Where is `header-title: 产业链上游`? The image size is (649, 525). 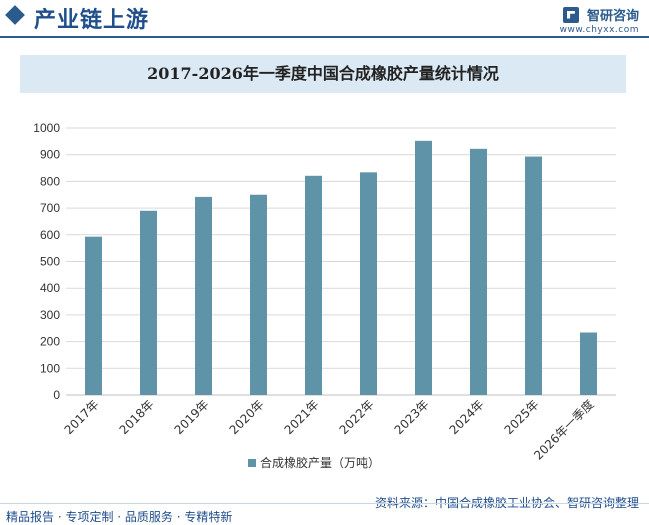
header-title: 产业链上游 is located at coordinates (92, 20).